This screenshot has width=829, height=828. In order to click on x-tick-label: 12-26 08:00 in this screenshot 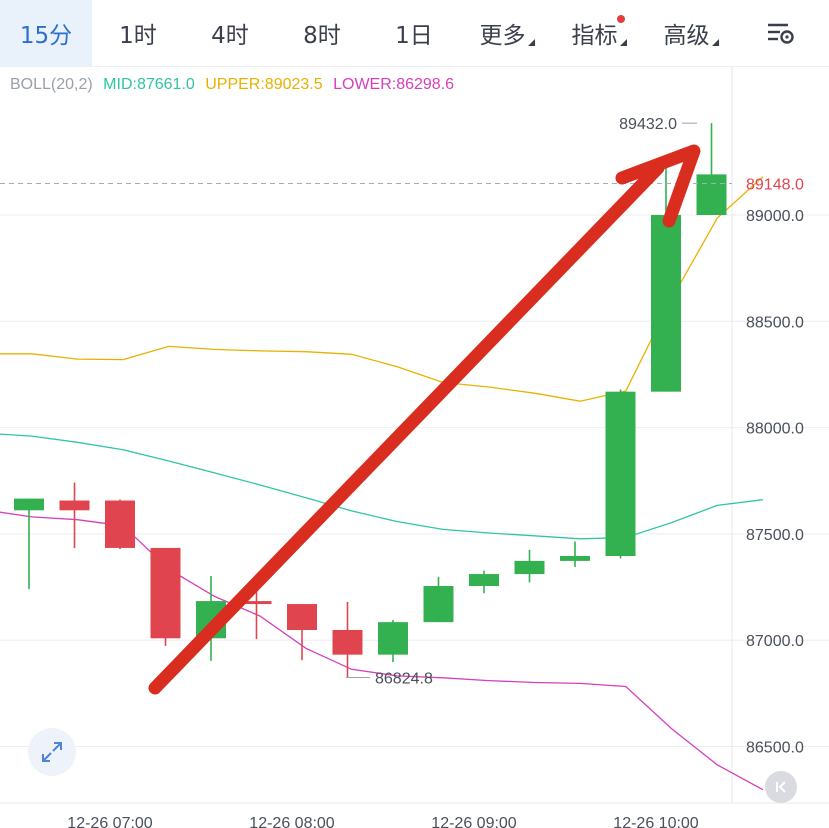, I will do `click(292, 821)`.